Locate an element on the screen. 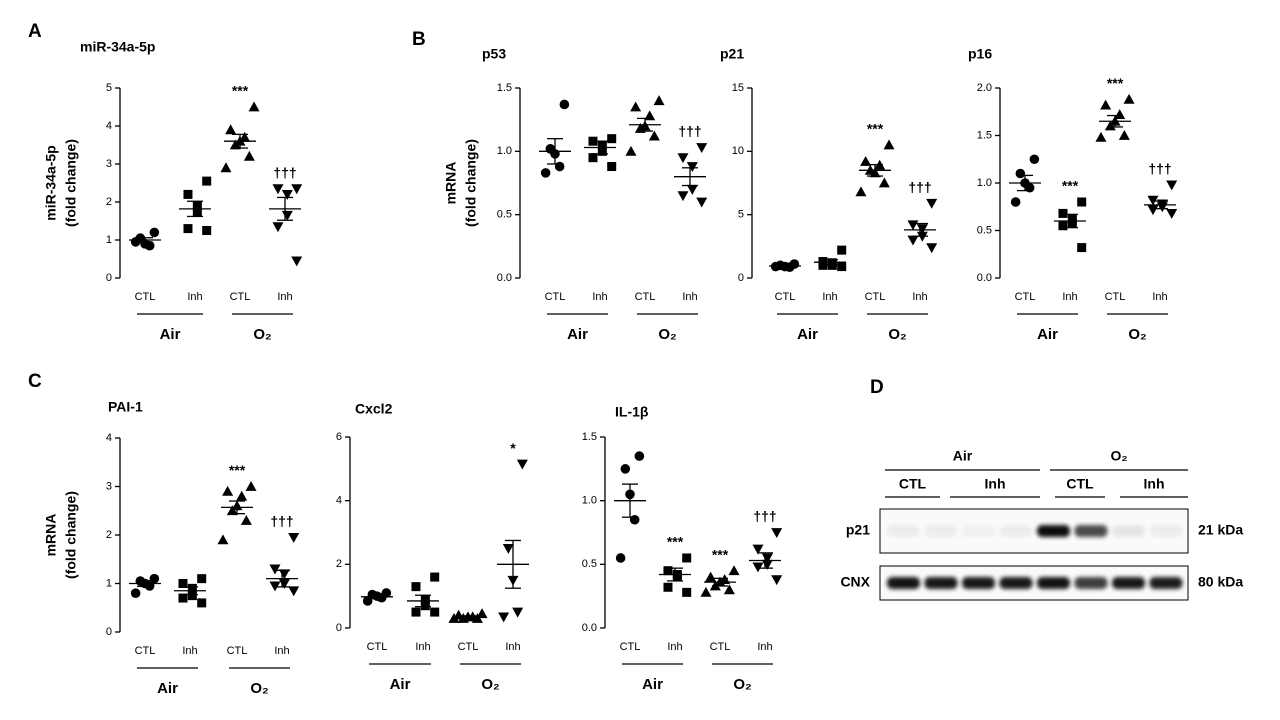  y-tick-label: 0.0 is located at coordinates (589, 628).